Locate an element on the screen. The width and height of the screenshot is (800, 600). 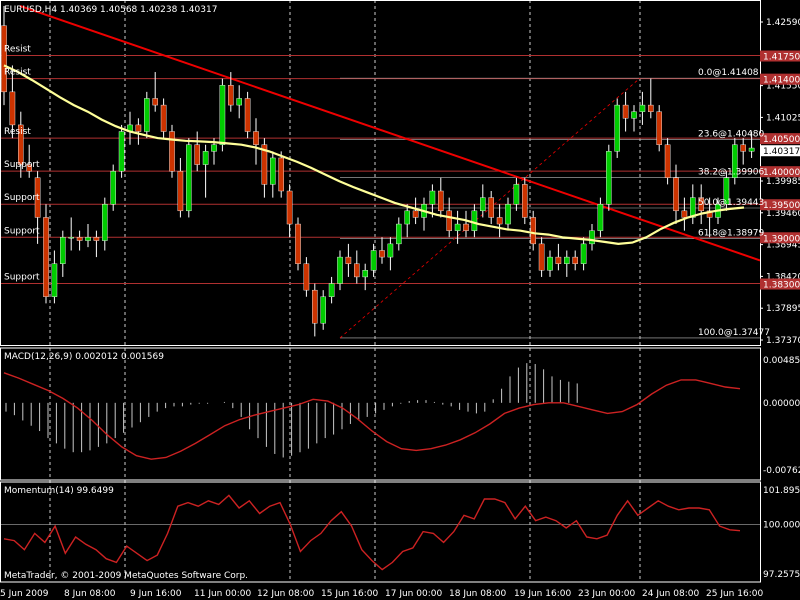
x-tick-label: 19 Jun 16:00 is located at coordinates (542, 594).